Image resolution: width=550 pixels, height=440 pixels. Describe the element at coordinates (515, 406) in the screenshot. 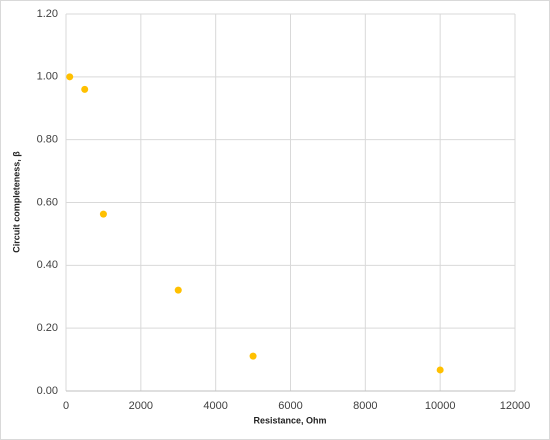

I see `x-tick-label: 12000` at that location.